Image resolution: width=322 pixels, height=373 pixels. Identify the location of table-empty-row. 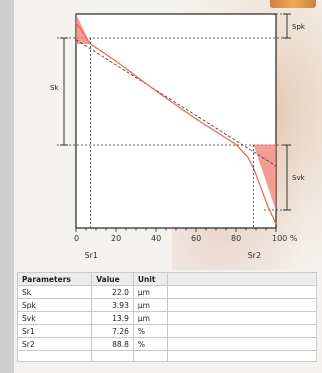
(166, 356).